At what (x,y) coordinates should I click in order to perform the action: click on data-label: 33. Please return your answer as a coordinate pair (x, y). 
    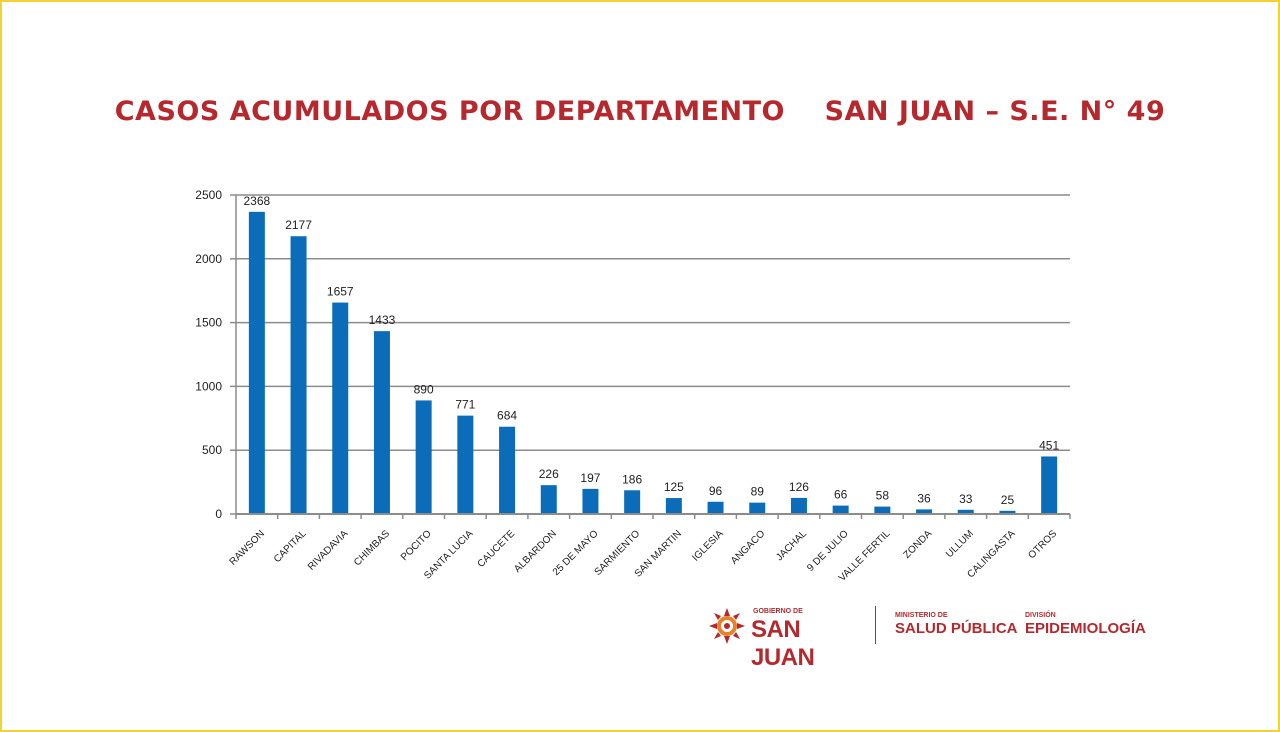
    Looking at the image, I should click on (966, 499).